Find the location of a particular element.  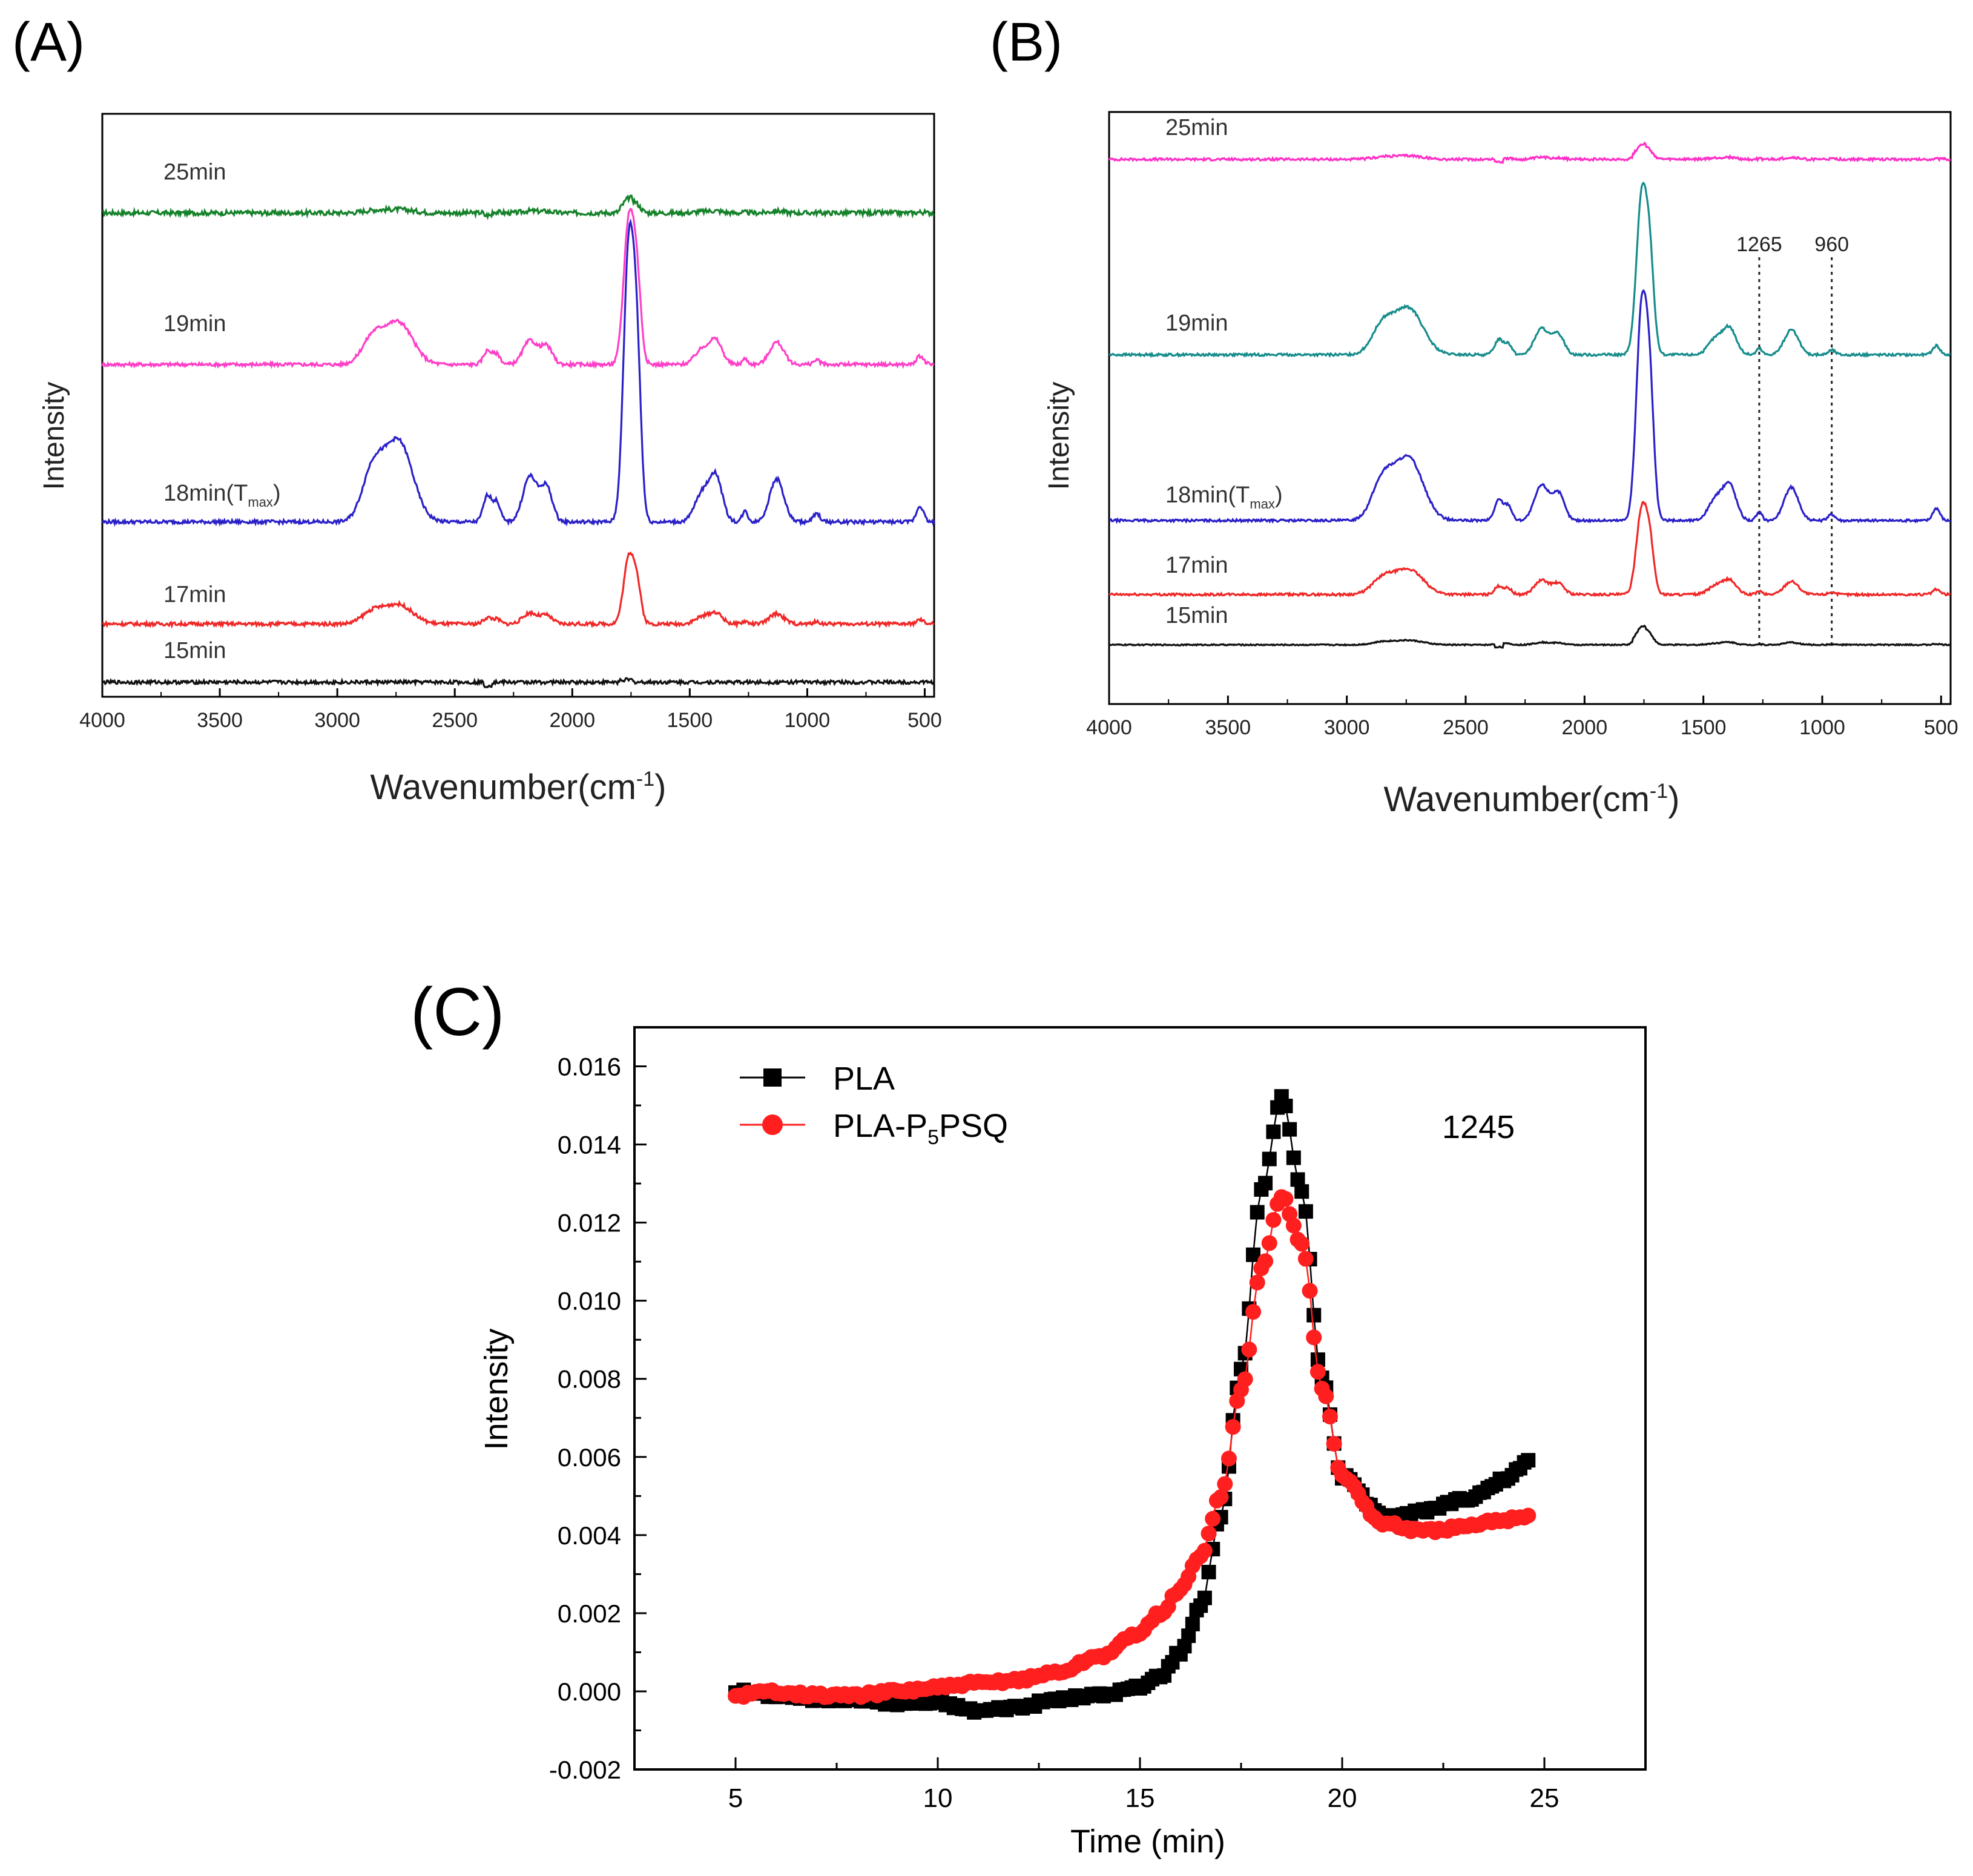

series-line-18min-tmax- is located at coordinates (518, 372).